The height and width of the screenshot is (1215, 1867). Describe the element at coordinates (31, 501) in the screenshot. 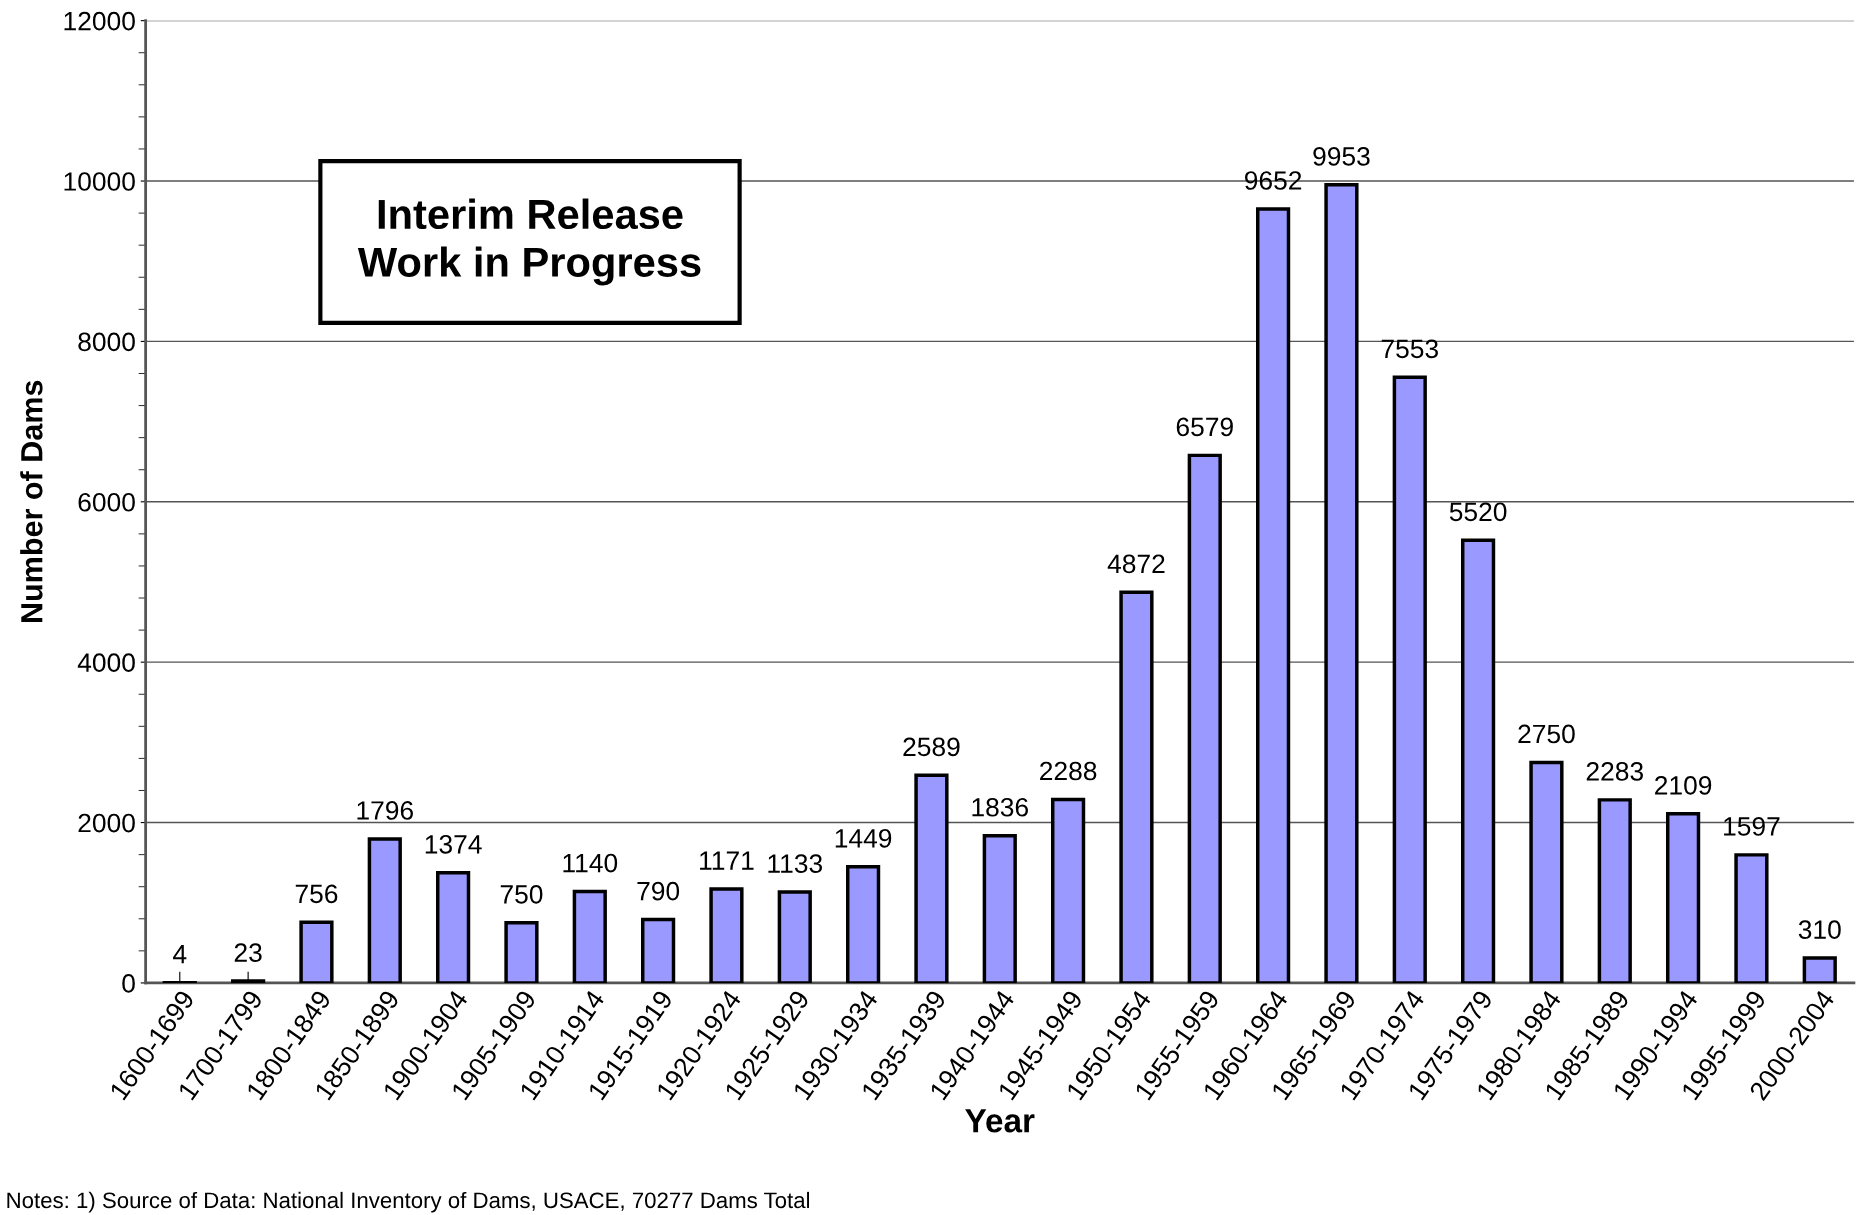

I see `y-axis-title: Number of Dams` at that location.